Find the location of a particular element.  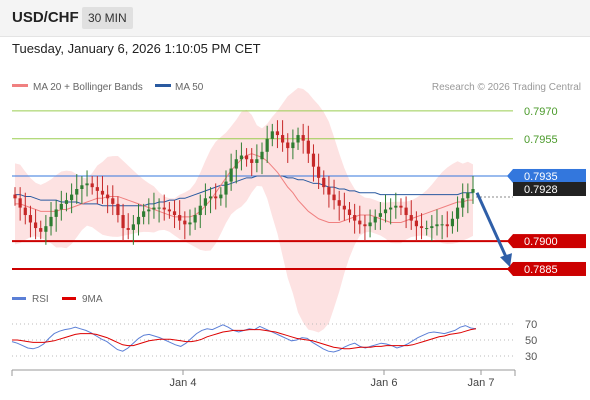

level-tag-0.7900 is located at coordinates (549, 241).